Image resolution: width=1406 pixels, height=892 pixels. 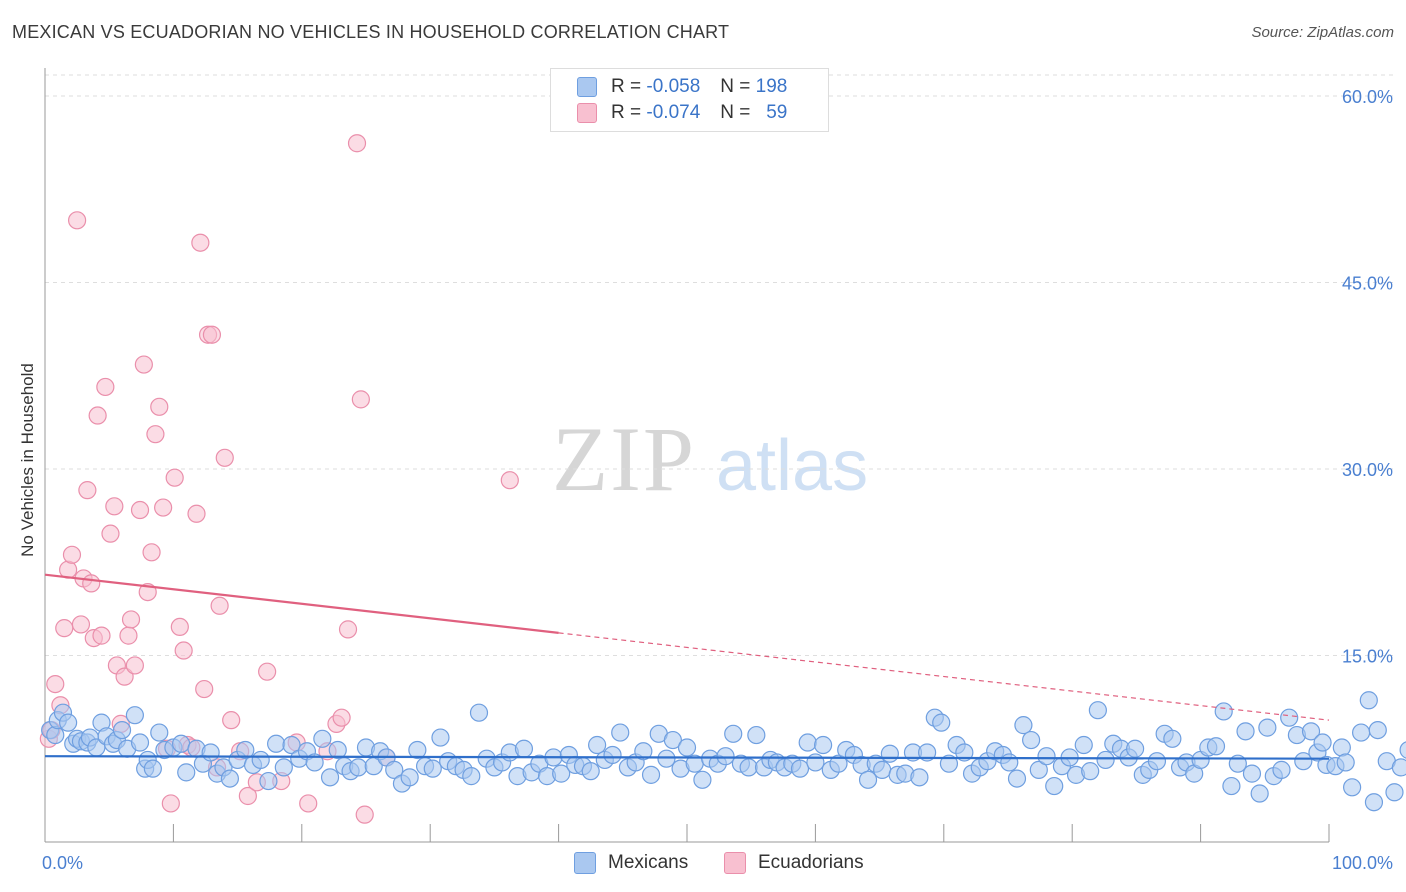 What do you see at coordinates (1367, 97) in the screenshot?
I see `y-tick-label: 60.0%` at bounding box center [1367, 97].